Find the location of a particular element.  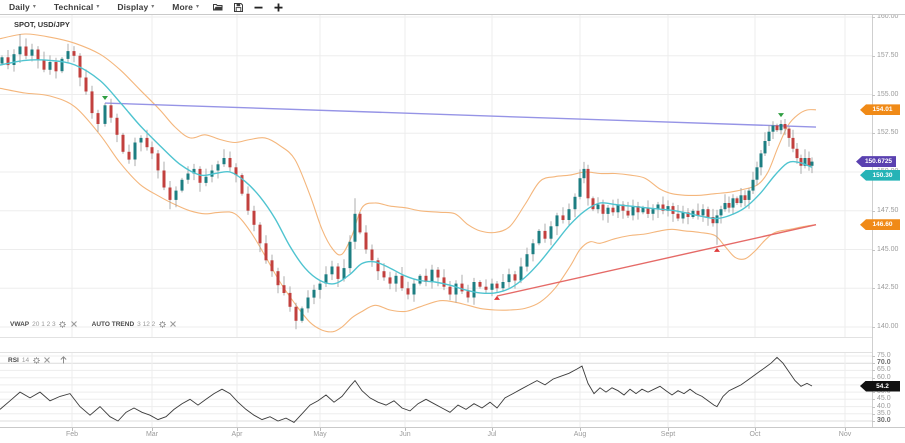

rsi-tick-label: 65.0 is located at coordinates (884, 369).